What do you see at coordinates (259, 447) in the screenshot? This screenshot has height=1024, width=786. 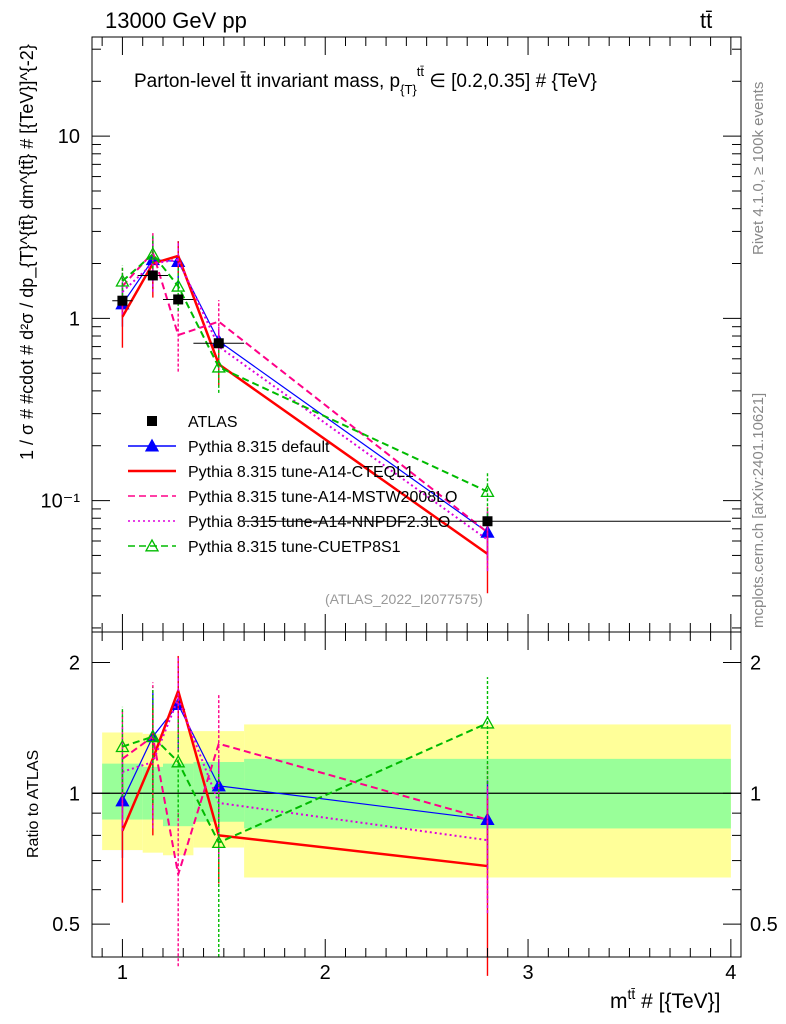 I see `legend-label: Pythia 8.315 default` at bounding box center [259, 447].